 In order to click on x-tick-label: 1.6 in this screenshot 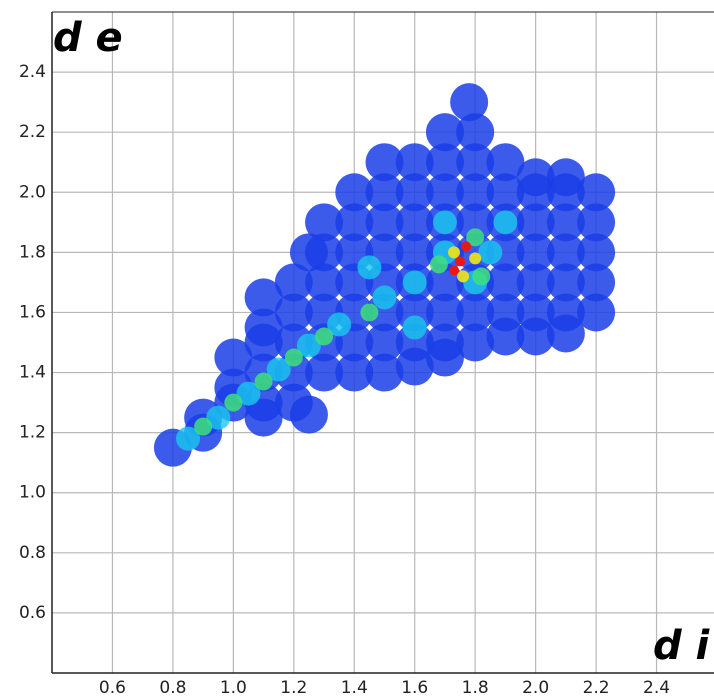, I will do `click(414, 687)`.